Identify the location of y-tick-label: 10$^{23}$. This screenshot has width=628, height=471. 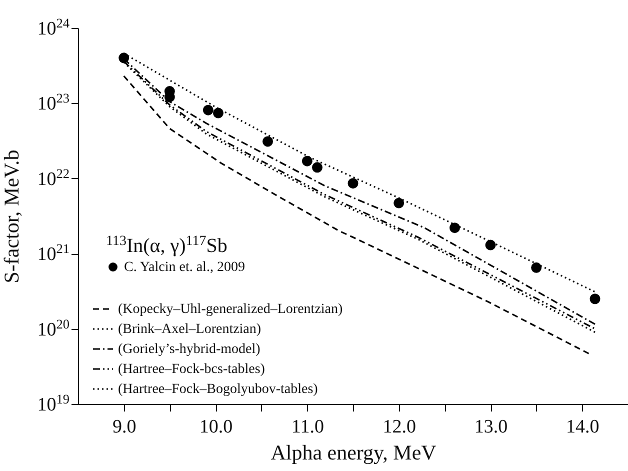
(53, 102).